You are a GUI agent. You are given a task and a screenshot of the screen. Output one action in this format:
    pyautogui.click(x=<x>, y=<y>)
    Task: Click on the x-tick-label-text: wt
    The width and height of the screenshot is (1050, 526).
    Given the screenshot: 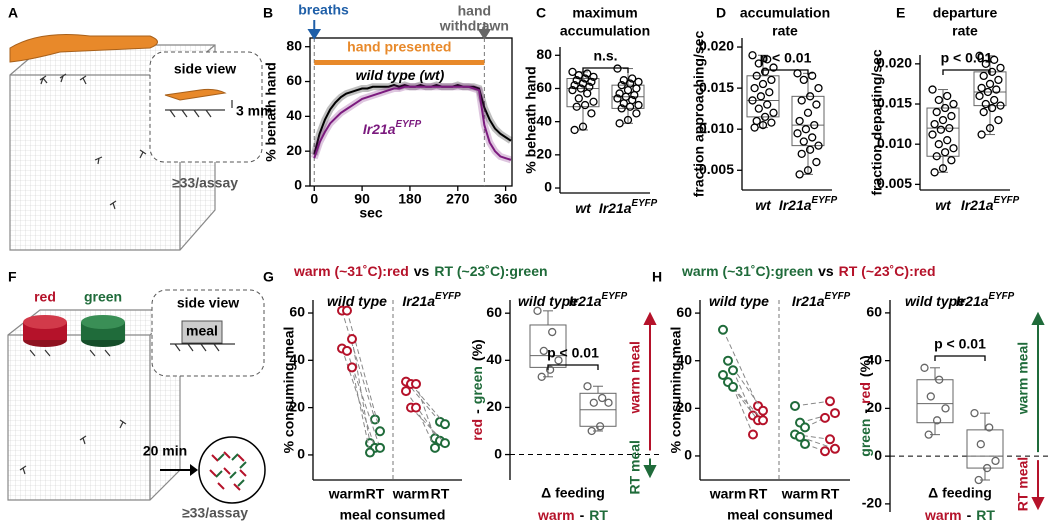 What is the action you would take?
    pyautogui.click(x=763, y=205)
    